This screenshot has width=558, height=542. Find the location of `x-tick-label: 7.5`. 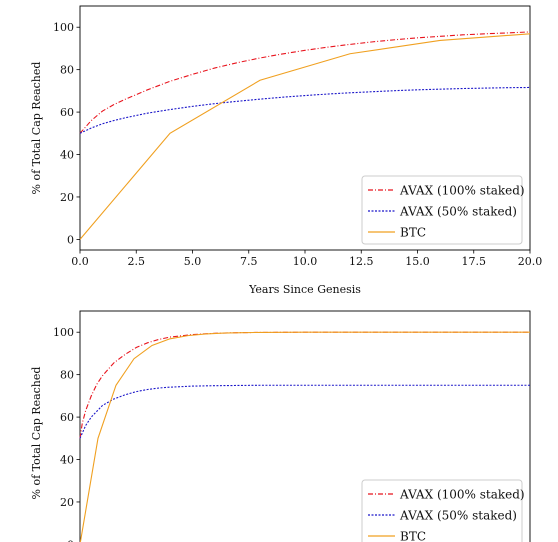

x-tick-label: 7.5 is located at coordinates (249, 261).